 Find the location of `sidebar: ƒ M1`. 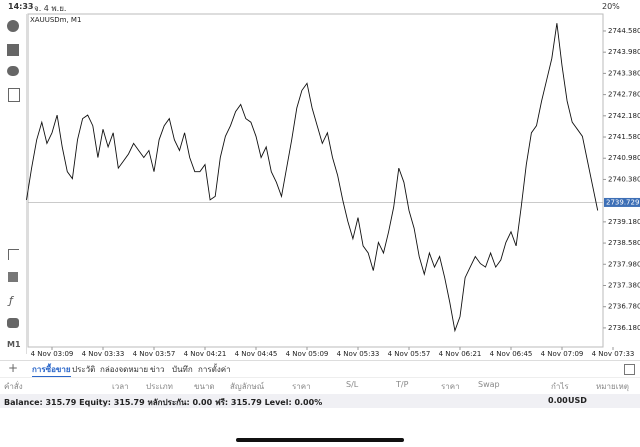

sidebar: ƒ M1 is located at coordinates (13, 184).